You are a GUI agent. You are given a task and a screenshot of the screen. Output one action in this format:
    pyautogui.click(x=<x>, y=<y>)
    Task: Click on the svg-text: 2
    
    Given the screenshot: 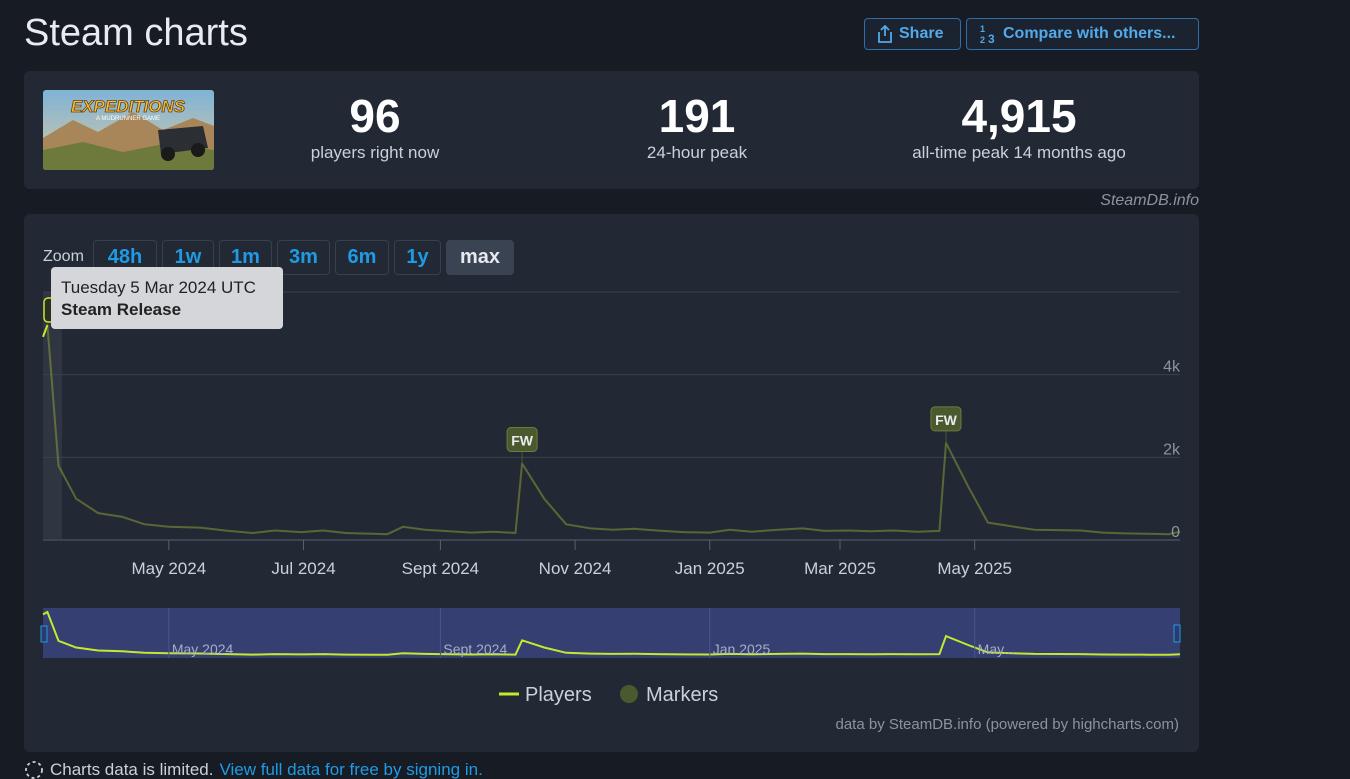 What is the action you would take?
    pyautogui.click(x=982, y=39)
    